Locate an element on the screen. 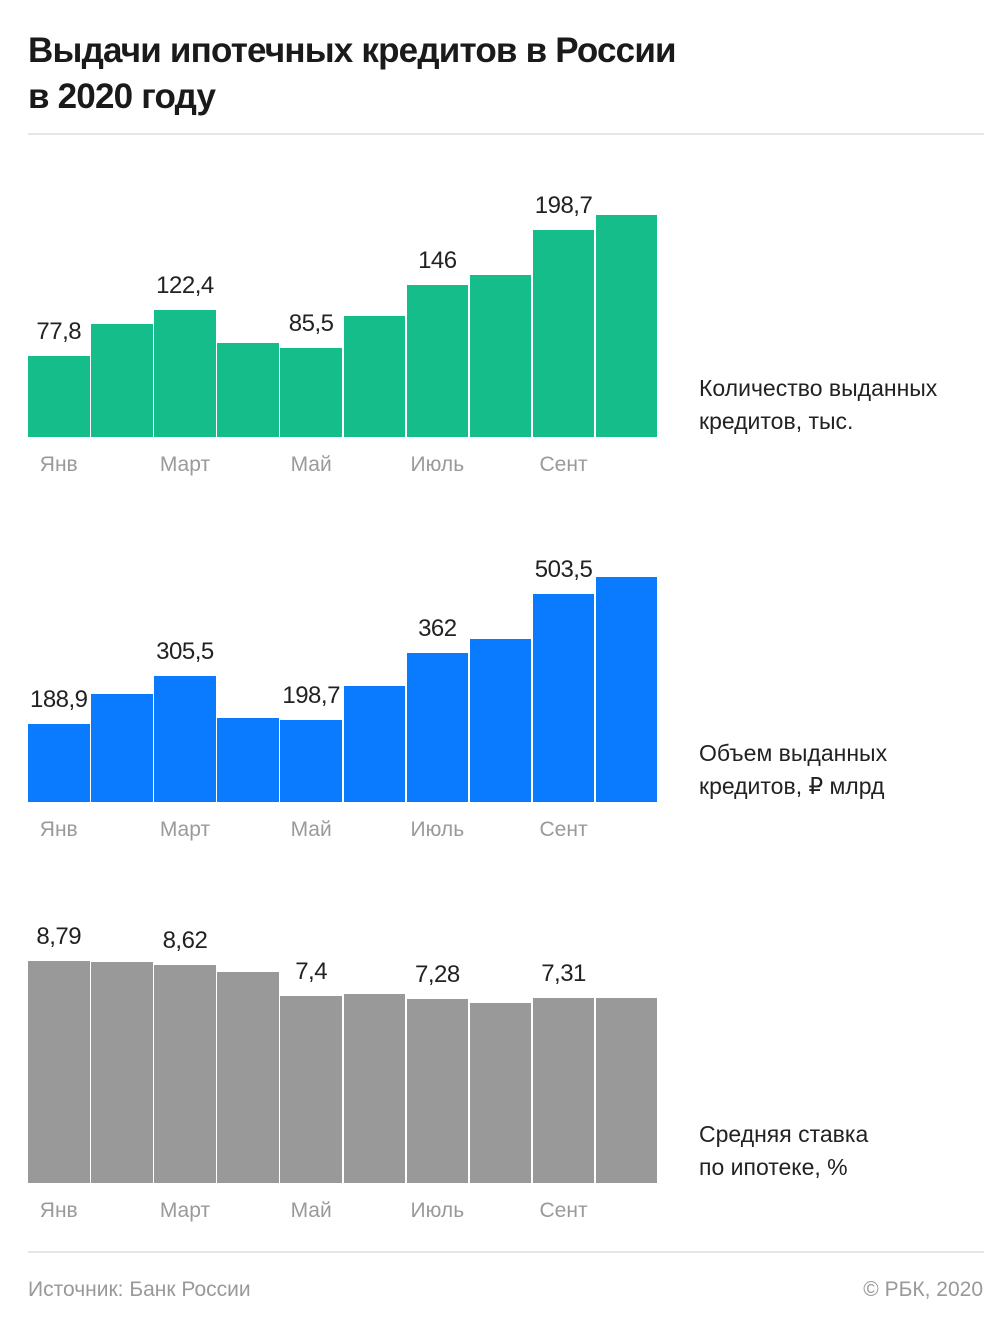  value-label: 503,5 is located at coordinates (563, 570).